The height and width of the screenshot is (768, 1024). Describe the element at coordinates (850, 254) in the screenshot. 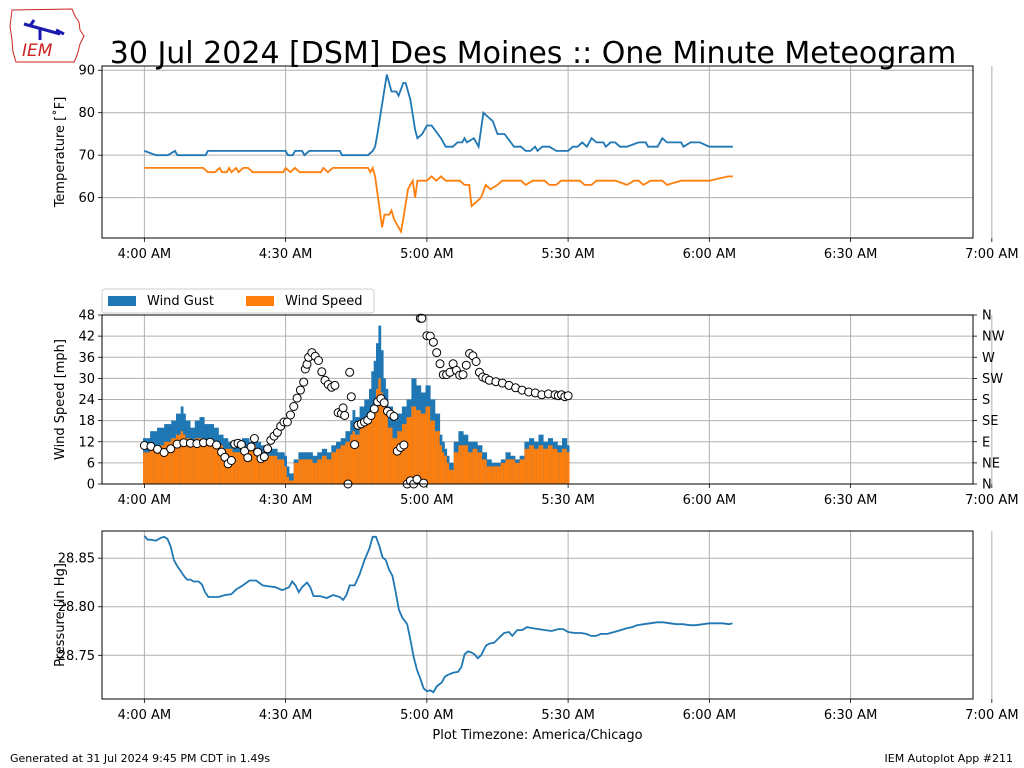

I see `x-tick-label: 6:30 AM` at that location.